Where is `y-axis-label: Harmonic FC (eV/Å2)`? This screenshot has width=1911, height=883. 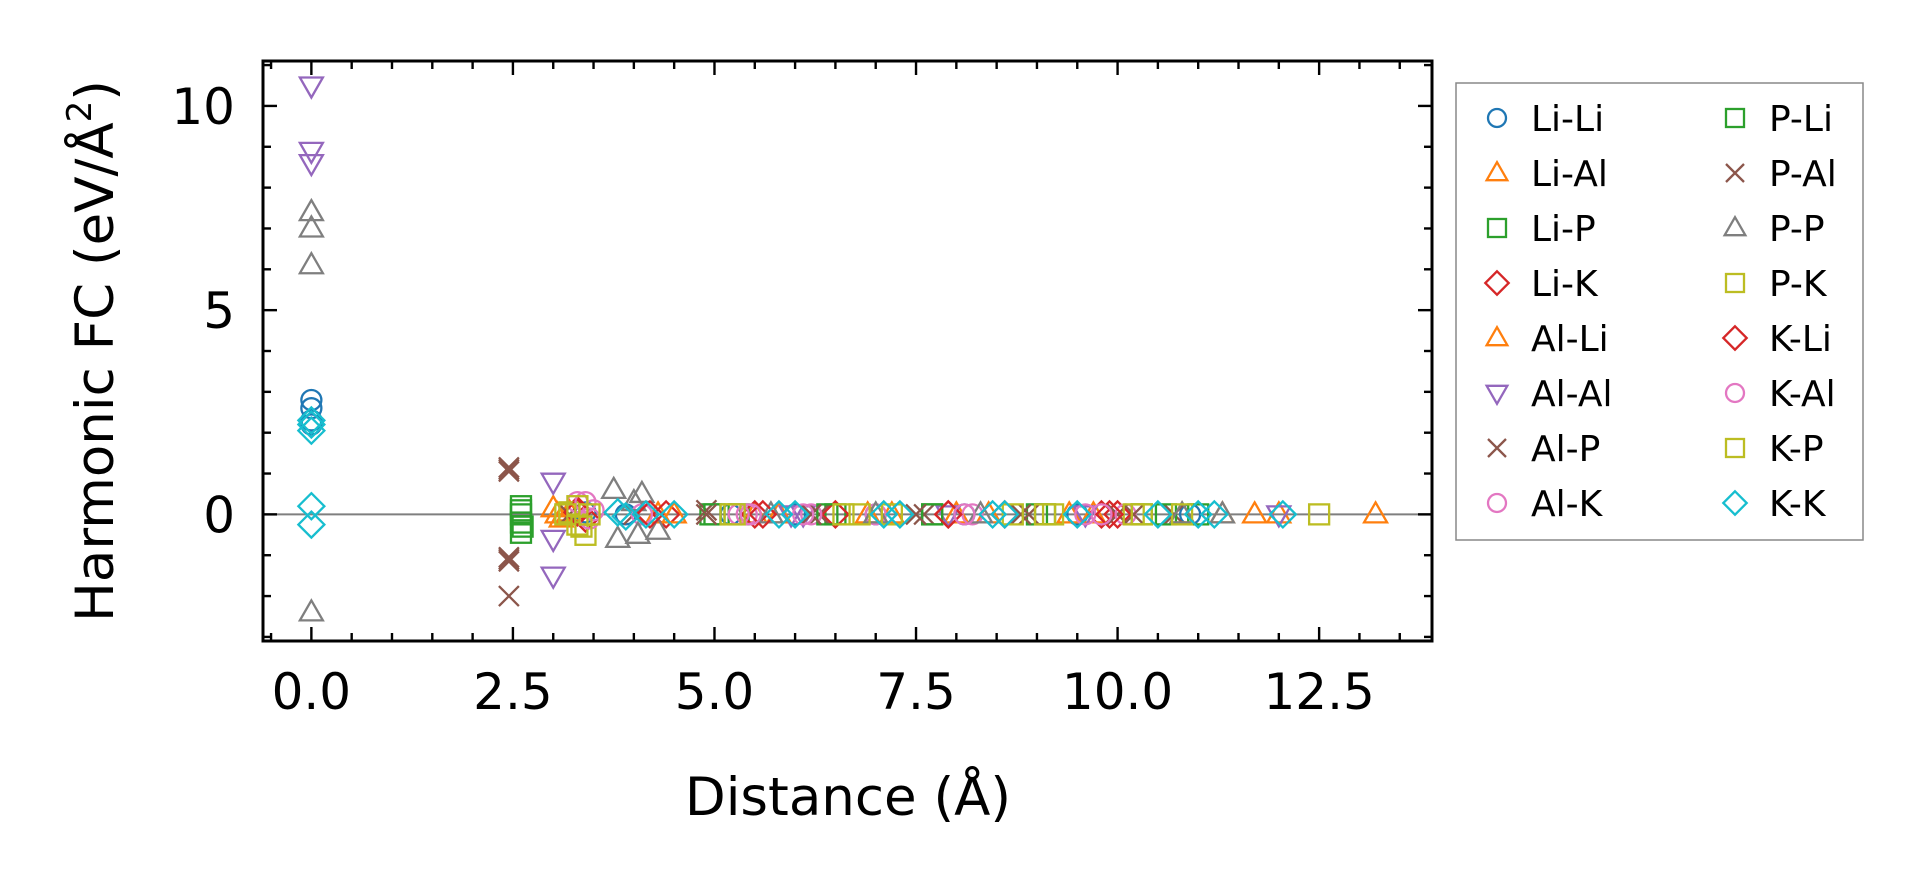 y-axis-label: Harmonic FC (eV/Å2) is located at coordinates (93, 351).